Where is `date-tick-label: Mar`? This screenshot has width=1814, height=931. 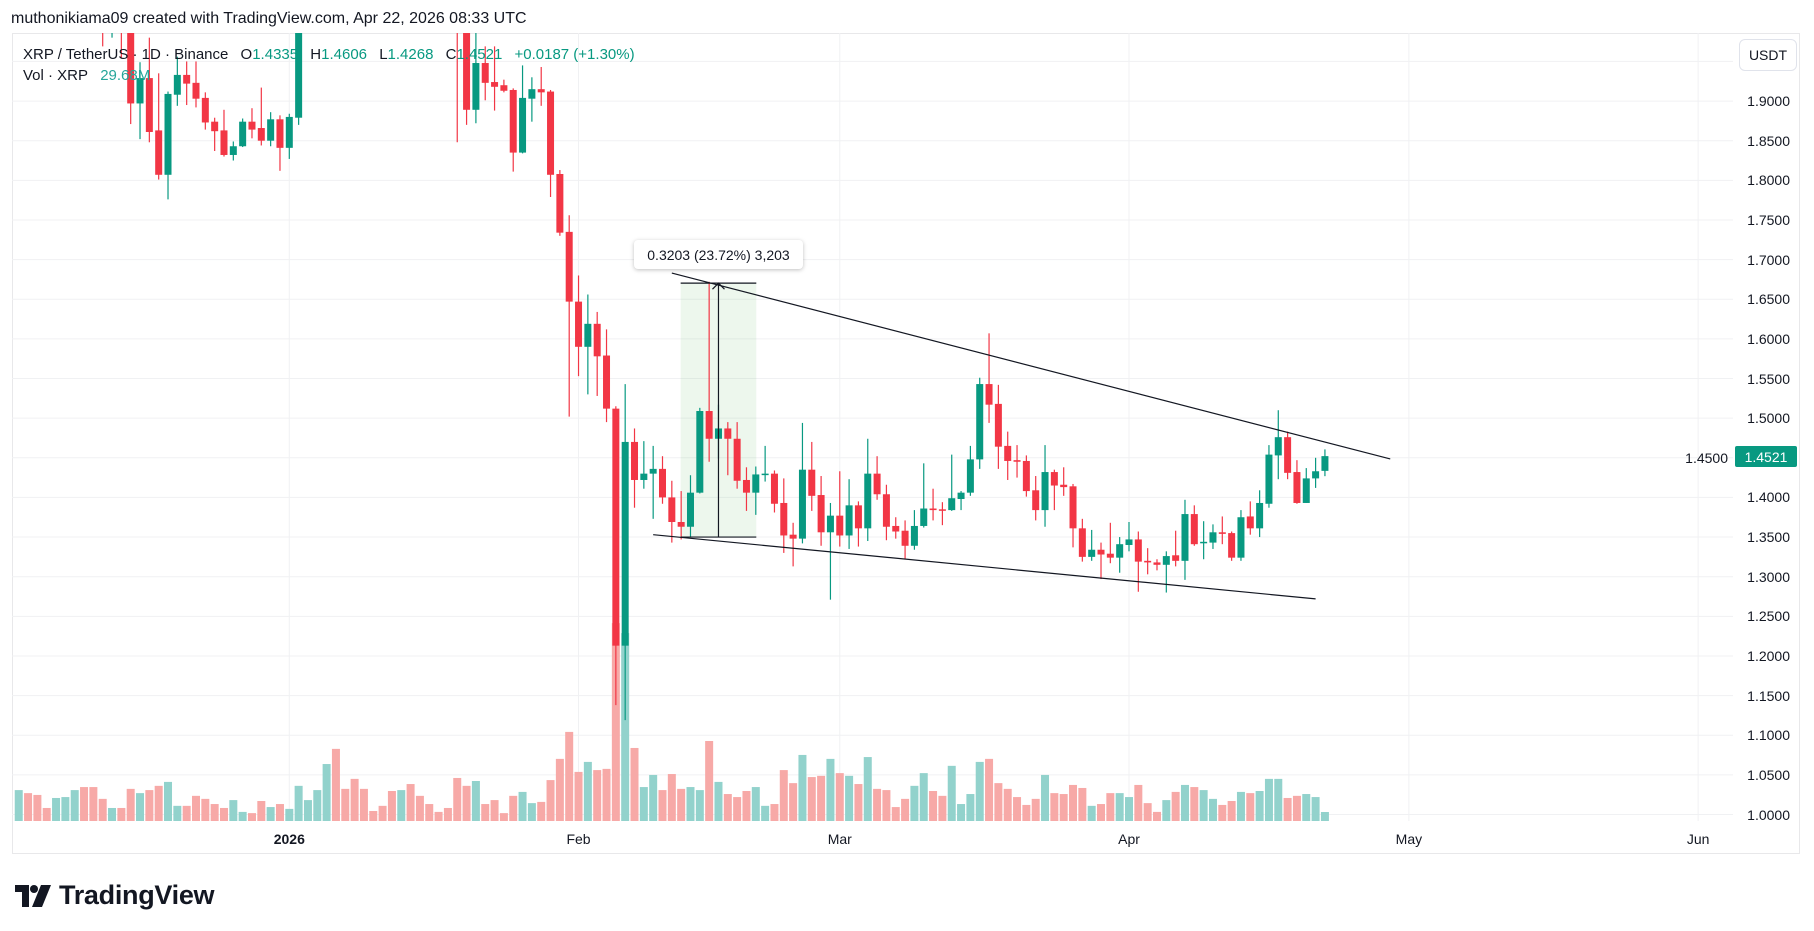 date-tick-label: Mar is located at coordinates (839, 839).